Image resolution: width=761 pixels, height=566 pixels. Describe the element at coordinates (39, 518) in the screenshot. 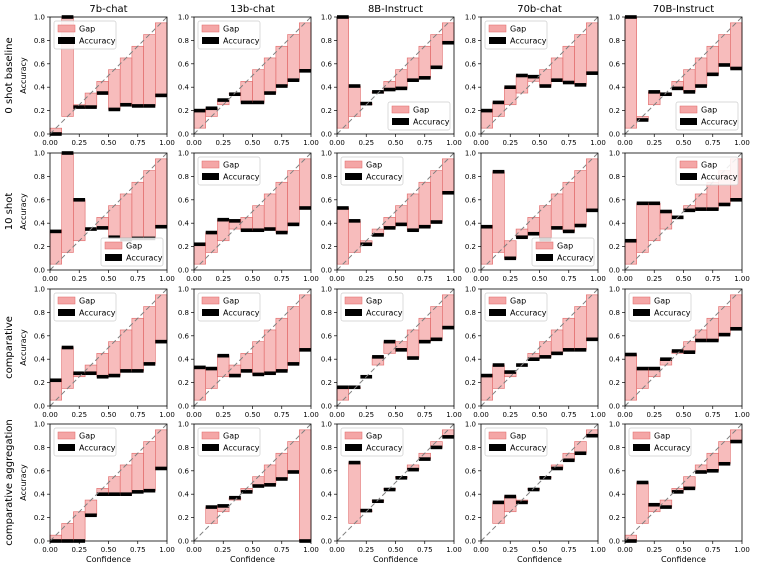

I see `y-tick-label: 0.2` at that location.